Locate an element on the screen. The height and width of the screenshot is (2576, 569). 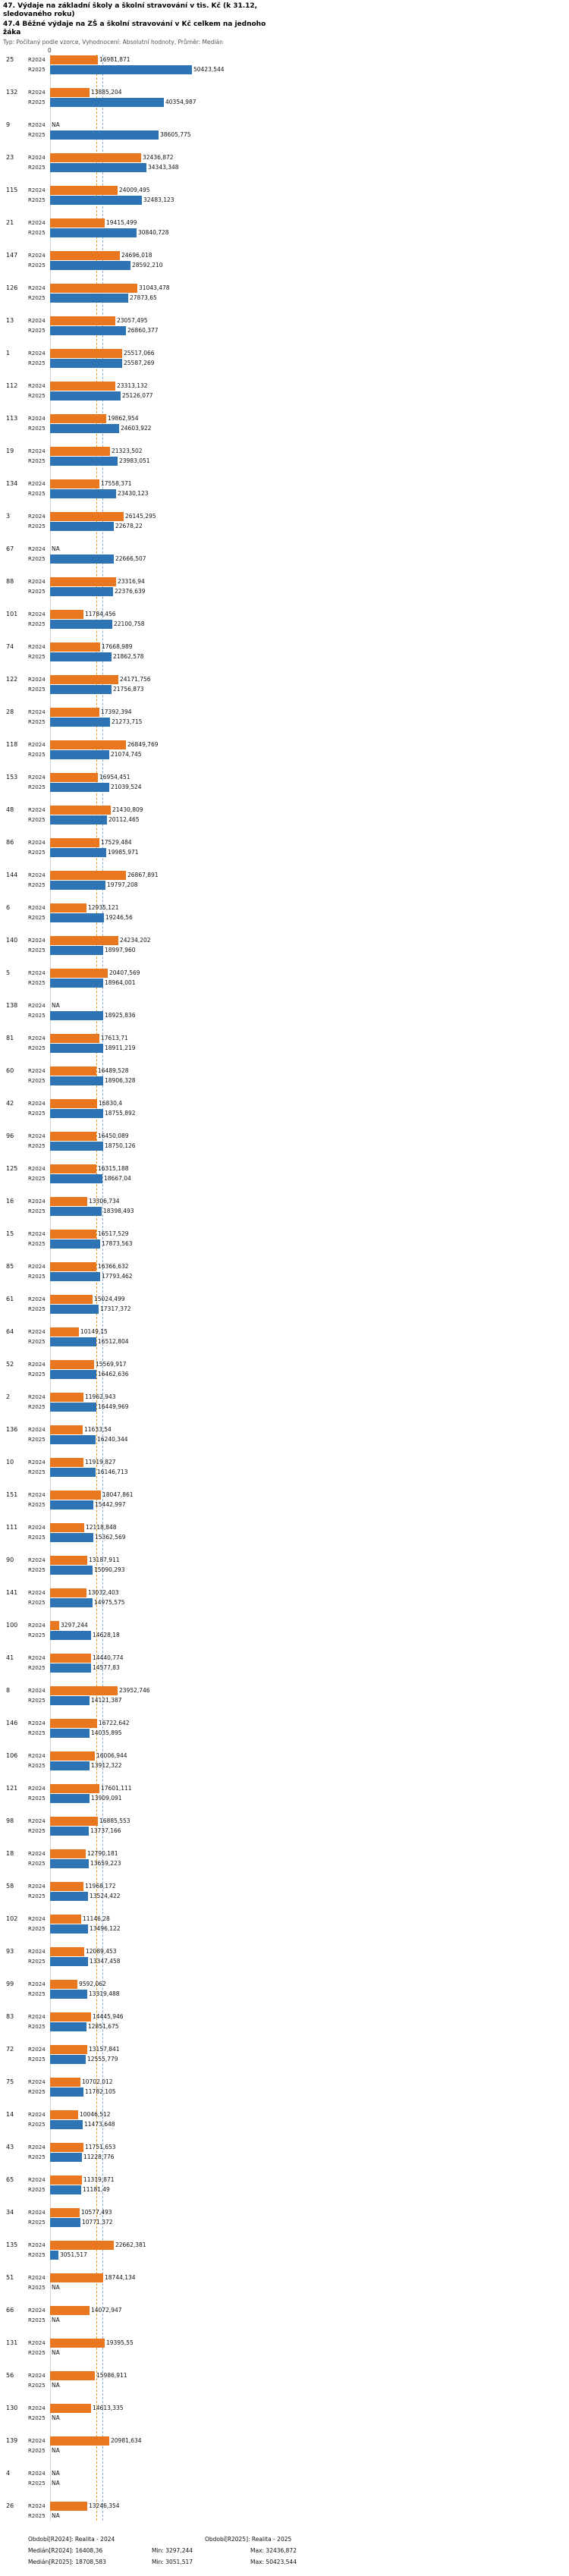
chart-row: 115 R2024 24009,495 R2025 32483,123 is located at coordinates (284, 195).